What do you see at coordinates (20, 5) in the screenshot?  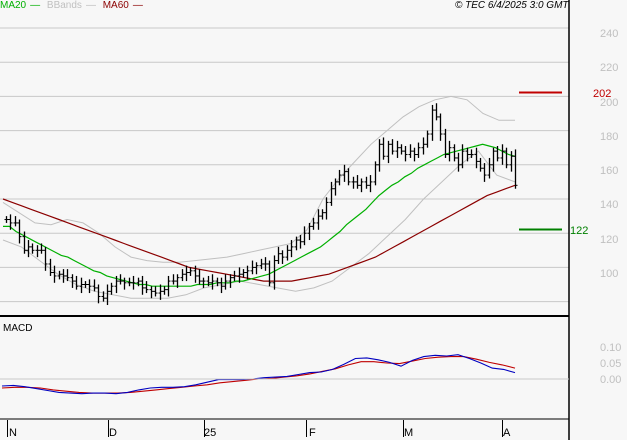 I see `legend-ma20: MA20—` at bounding box center [20, 5].